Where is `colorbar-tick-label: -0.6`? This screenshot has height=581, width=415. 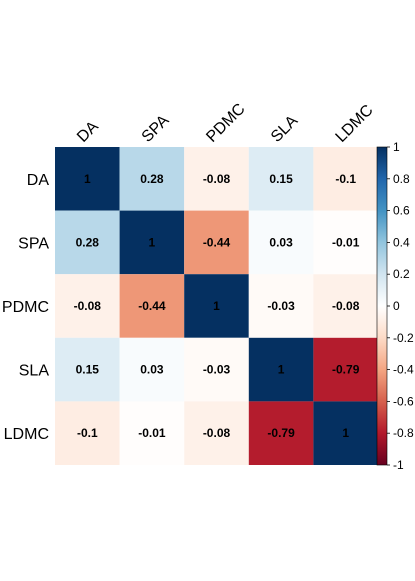
colorbar-tick-label: -0.6 is located at coordinates (403, 401).